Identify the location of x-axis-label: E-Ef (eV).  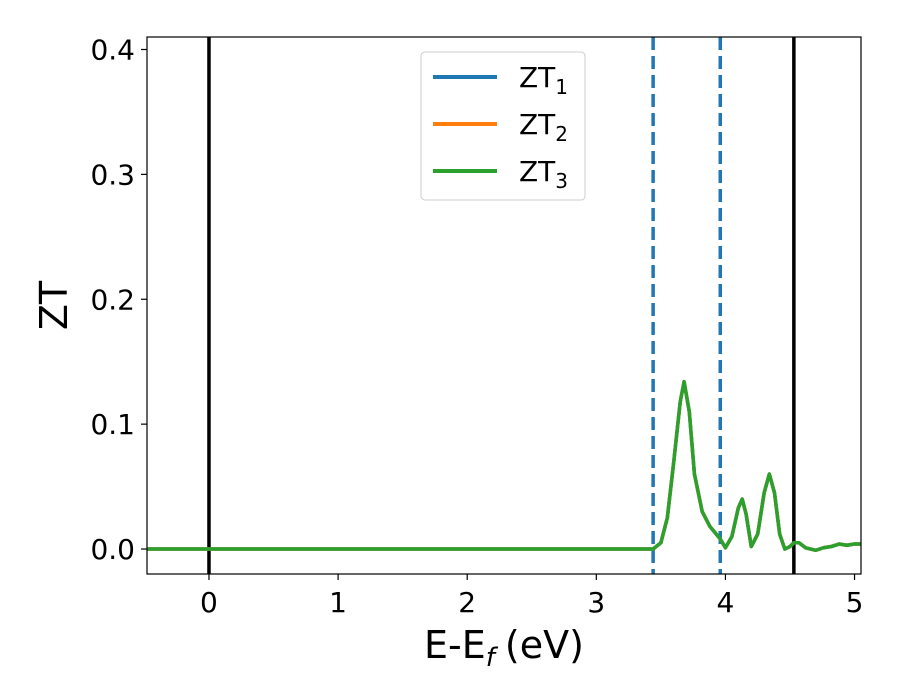
(504, 648).